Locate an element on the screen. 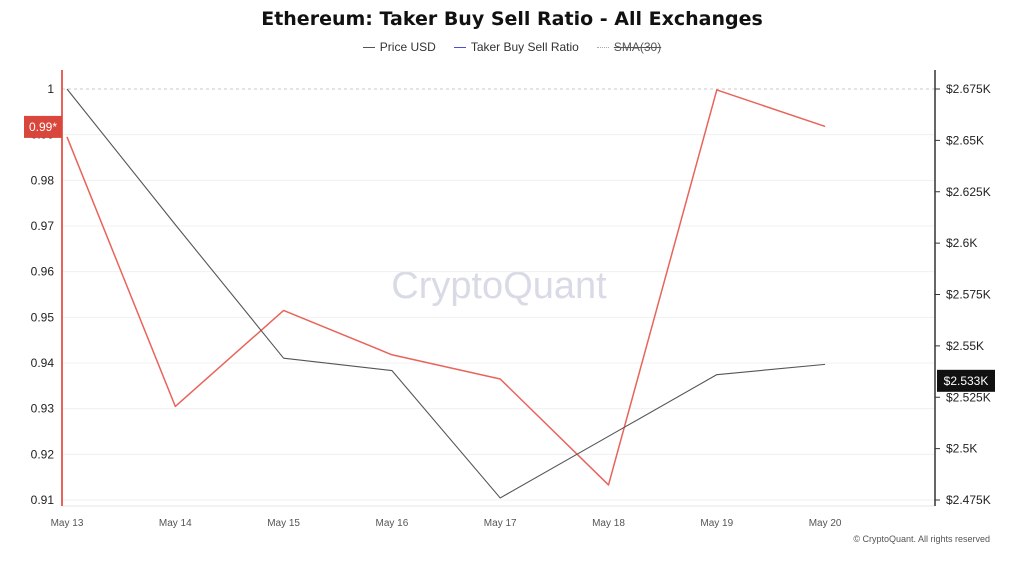 This screenshot has width=1024, height=563. x-tick-label: May 20 is located at coordinates (825, 523).